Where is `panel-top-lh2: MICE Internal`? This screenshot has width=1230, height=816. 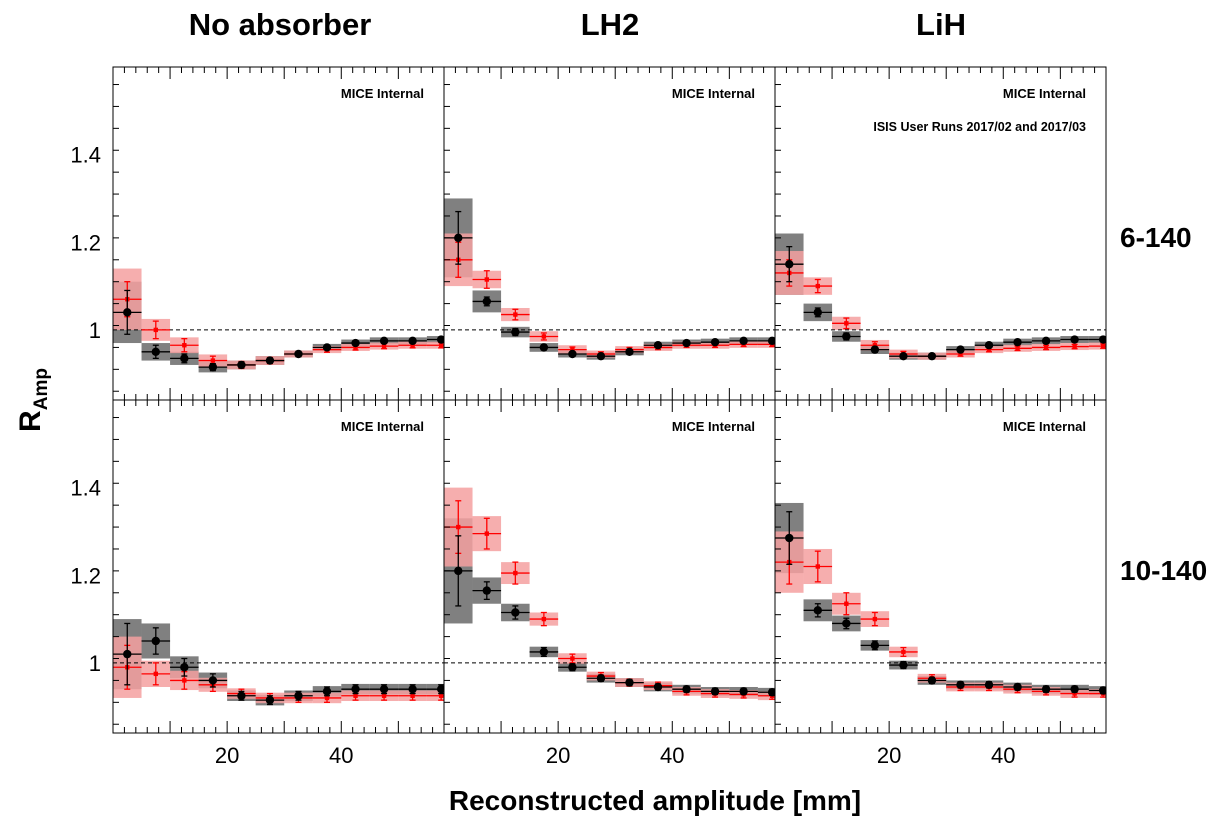 panel-top-lh2: MICE Internal is located at coordinates (609, 233).